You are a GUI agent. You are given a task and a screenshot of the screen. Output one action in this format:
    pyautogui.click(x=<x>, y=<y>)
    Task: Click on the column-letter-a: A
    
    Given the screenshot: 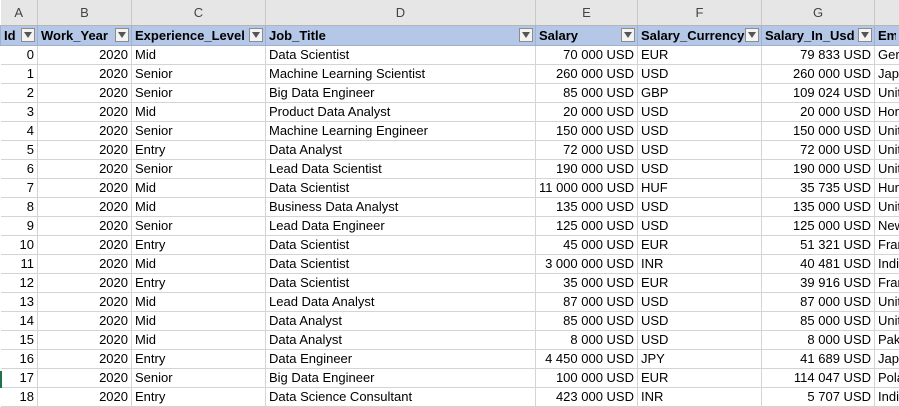 What is the action you would take?
    pyautogui.click(x=19, y=13)
    